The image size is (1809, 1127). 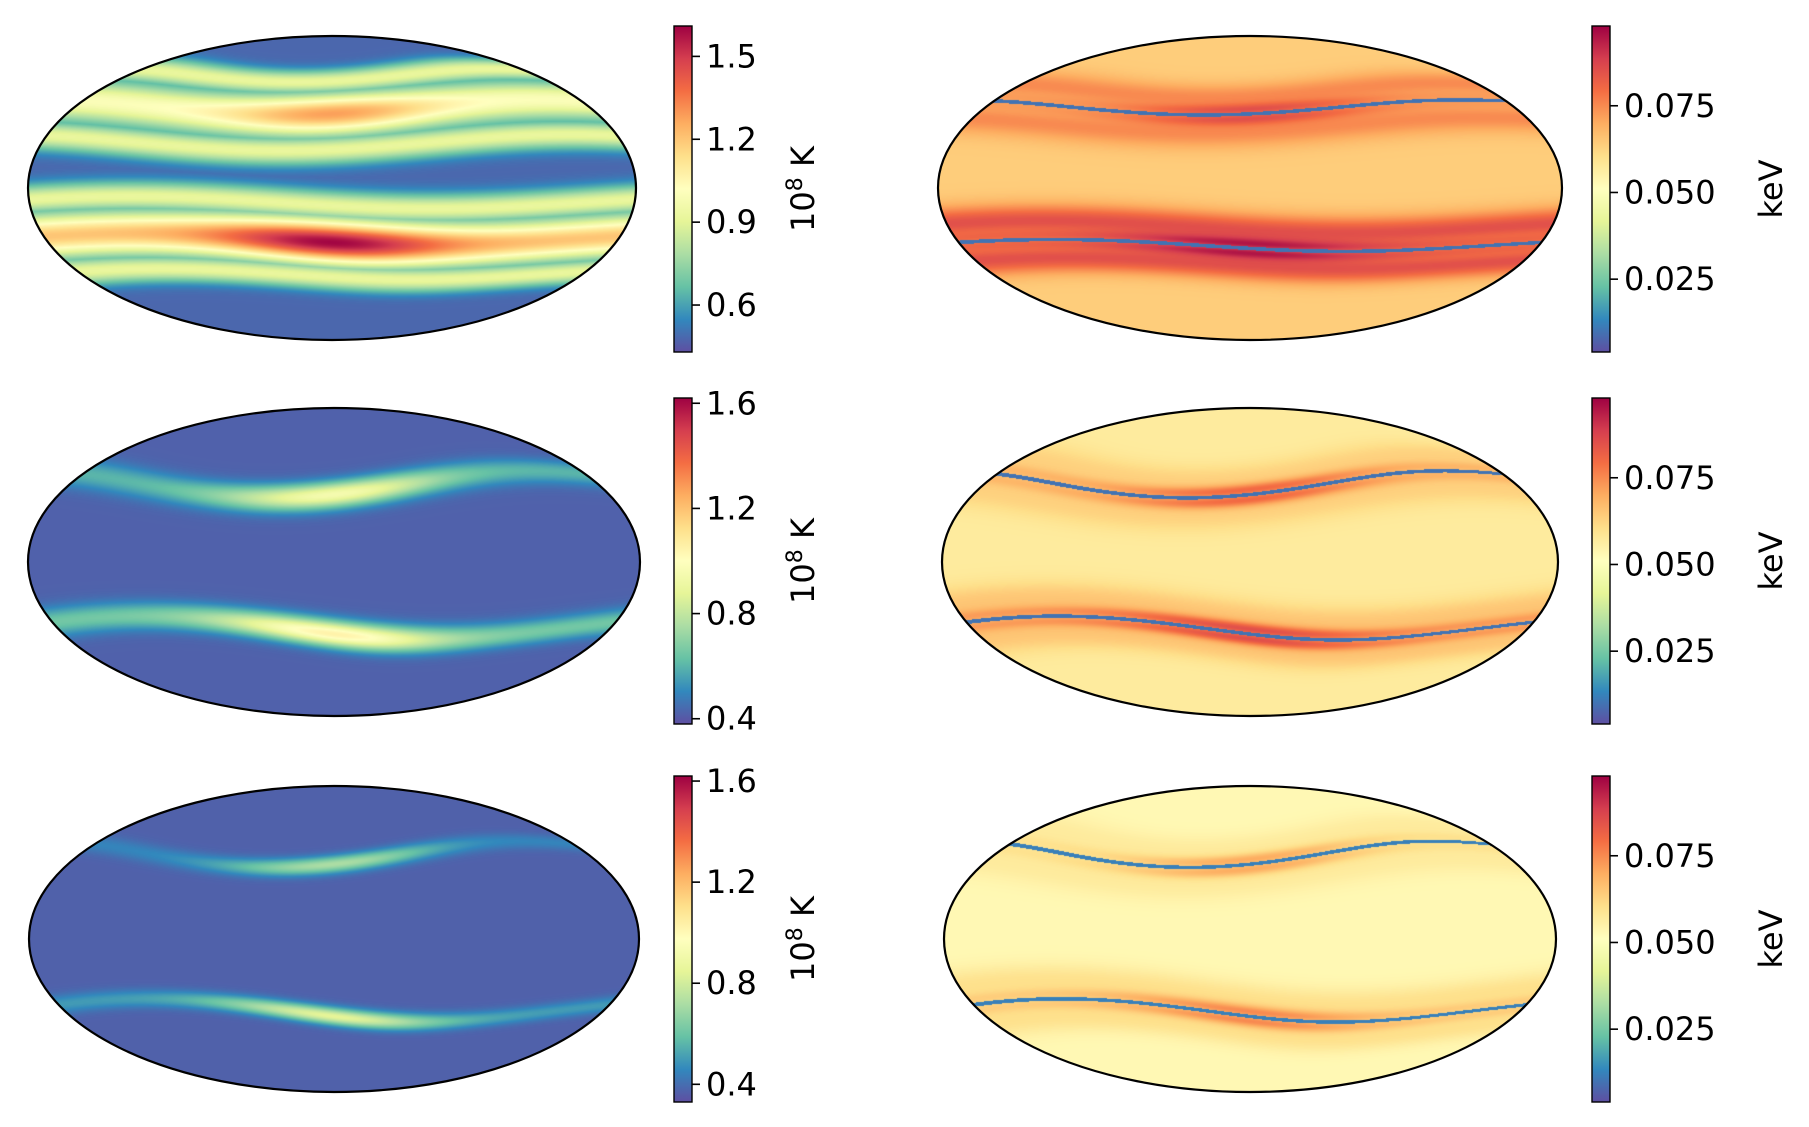 I want to click on panel-2-right: 0.025 0.050 0.075 keV, so click(x=1365, y=561).